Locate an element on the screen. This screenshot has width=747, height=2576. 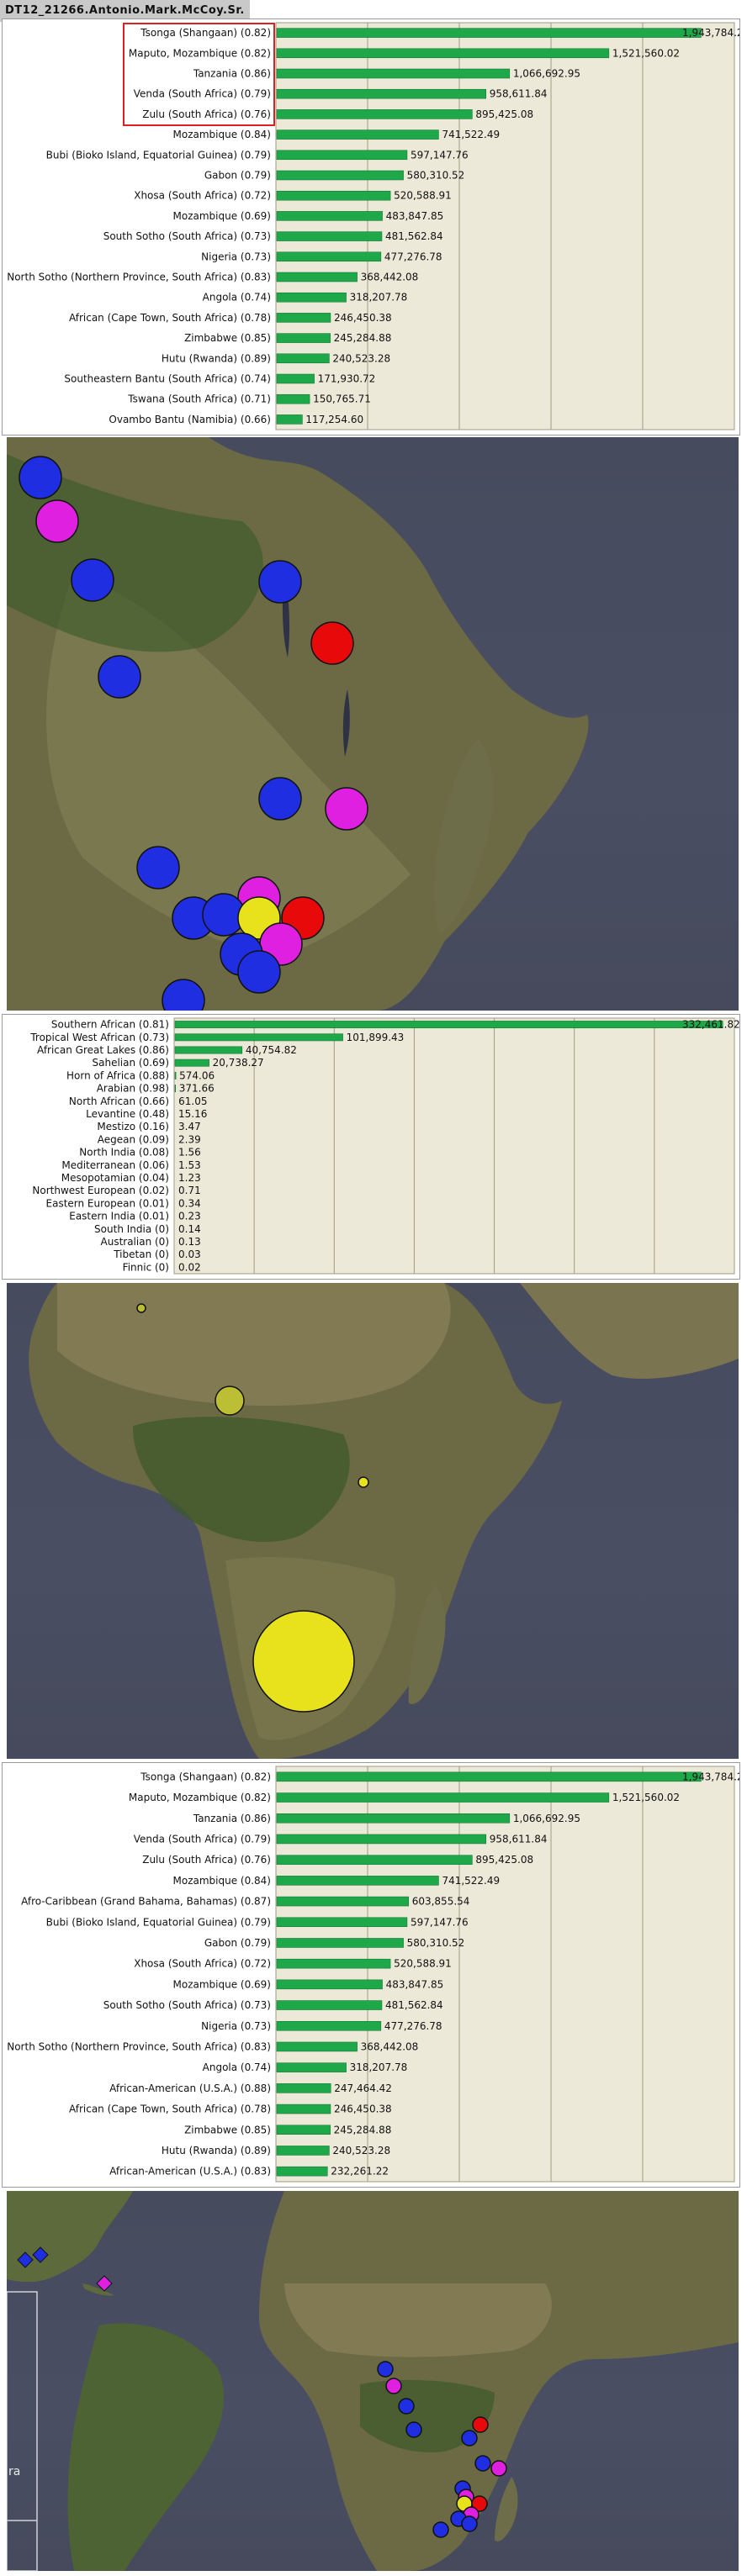
value-label: 2.39 is located at coordinates (189, 1139).